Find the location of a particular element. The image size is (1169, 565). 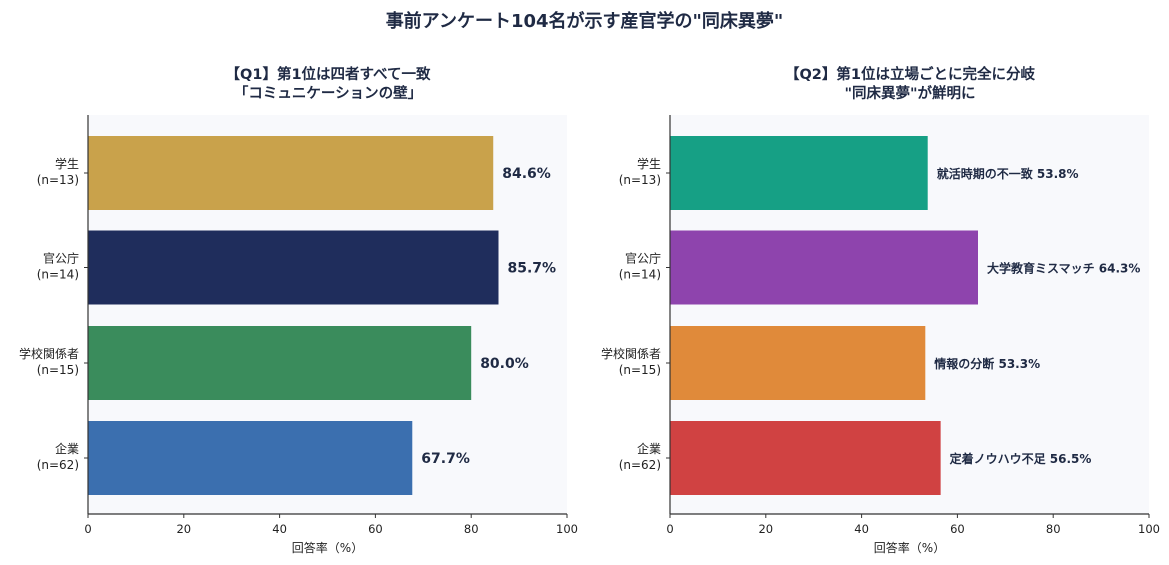

q1-xtick-label-5: 100 is located at coordinates (567, 529).